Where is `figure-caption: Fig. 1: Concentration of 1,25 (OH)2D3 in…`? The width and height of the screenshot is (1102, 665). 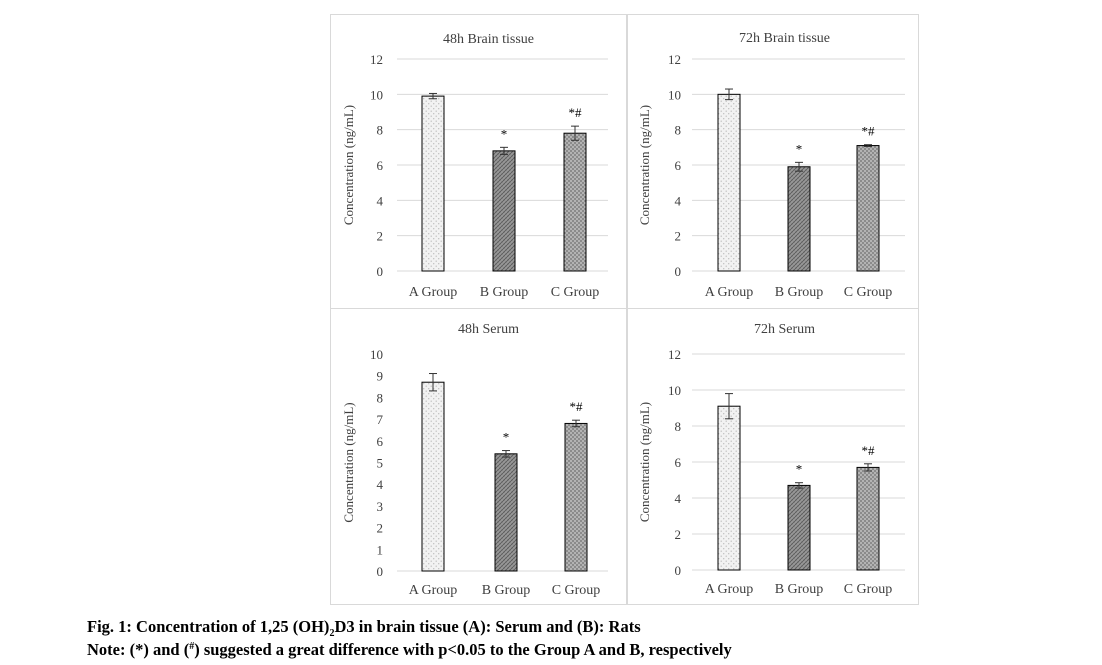 figure-caption: Fig. 1: Concentration of 1,25 (OH)2D3 in… is located at coordinates (364, 628).